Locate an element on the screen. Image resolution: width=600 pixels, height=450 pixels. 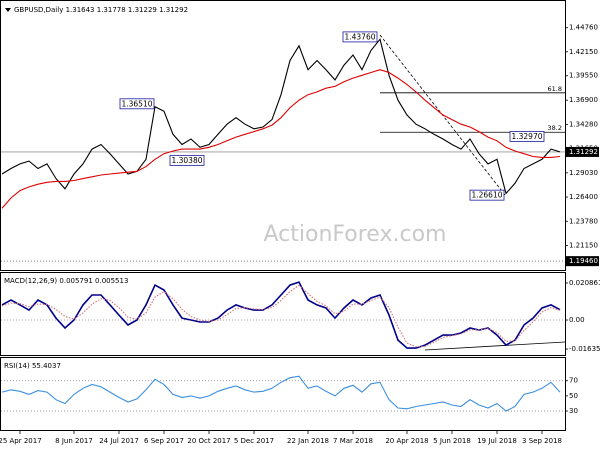
y-tick-label: 1.29030 is located at coordinates (583, 173).